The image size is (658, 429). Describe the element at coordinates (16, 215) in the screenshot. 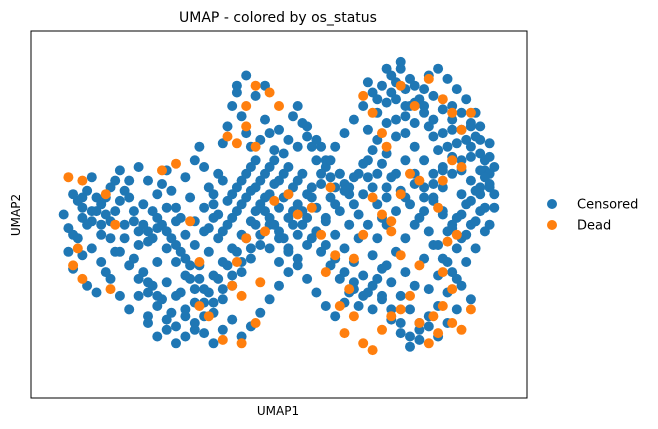

I see `y-axis-label: UMAP2` at that location.